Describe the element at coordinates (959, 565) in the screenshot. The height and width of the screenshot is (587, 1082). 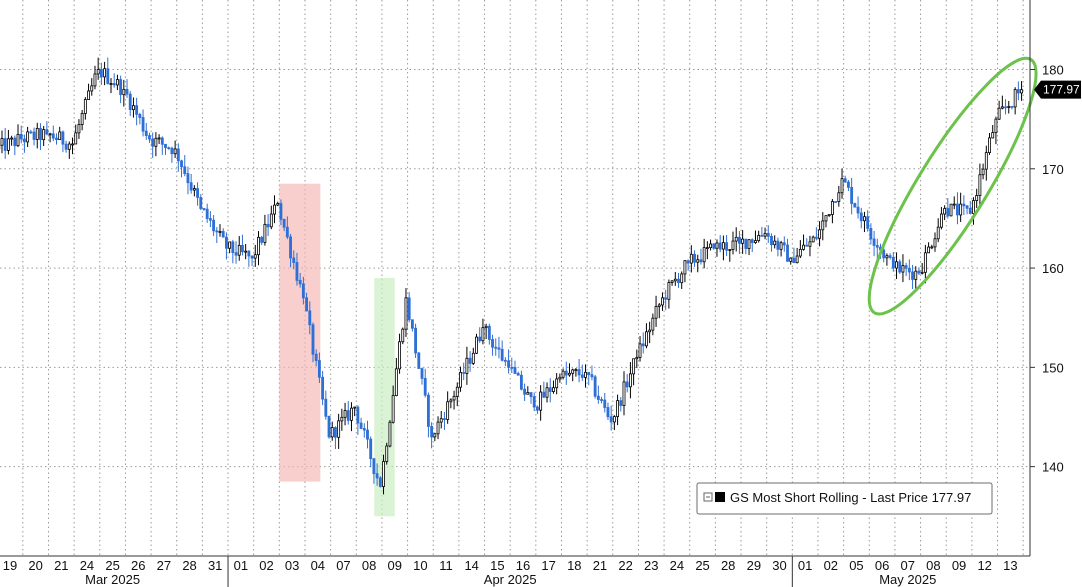
I see `x-tick-label: 09` at that location.